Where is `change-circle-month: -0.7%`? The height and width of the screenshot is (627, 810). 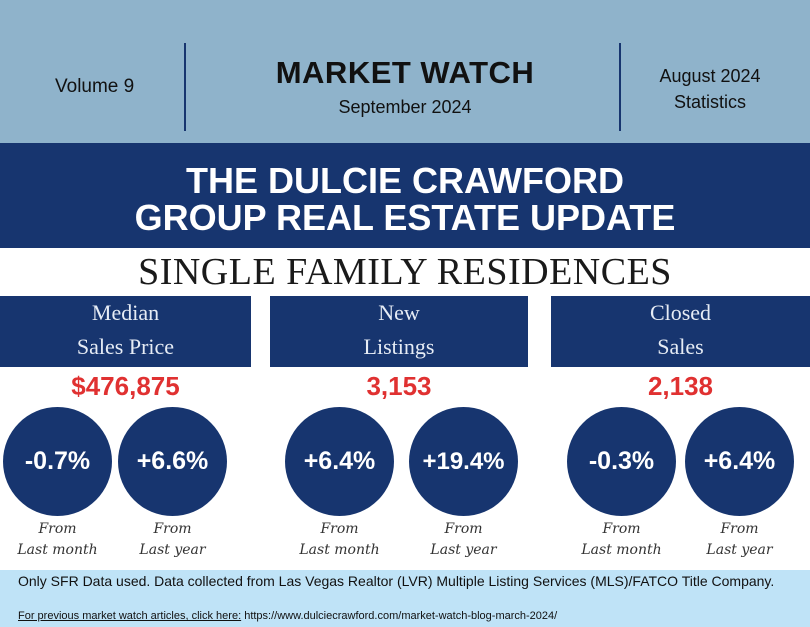 change-circle-month: -0.7% is located at coordinates (57, 461).